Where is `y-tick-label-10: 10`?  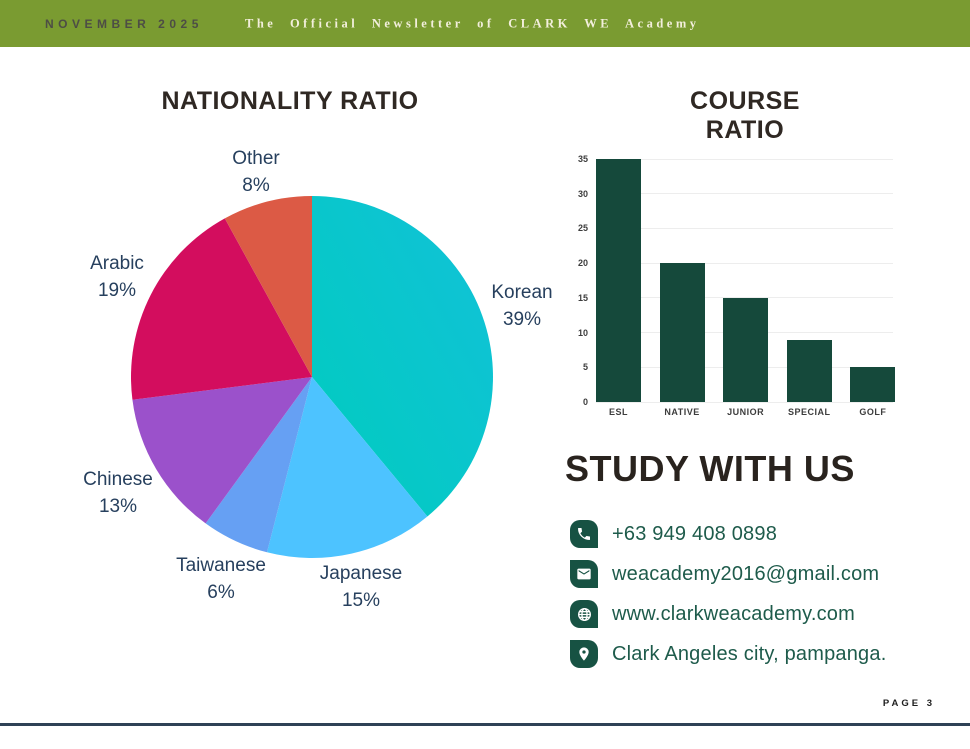
y-tick-label-10: 10 is located at coordinates (582, 332).